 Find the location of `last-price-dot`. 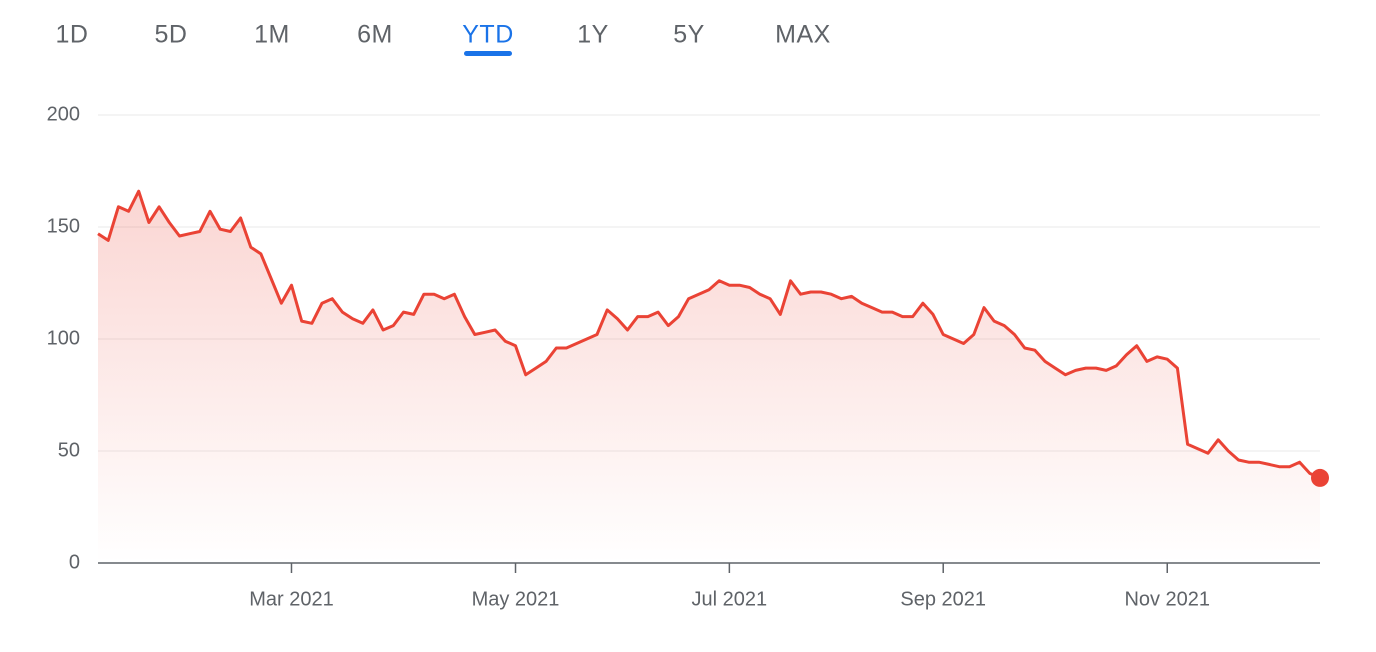

last-price-dot is located at coordinates (1320, 477).